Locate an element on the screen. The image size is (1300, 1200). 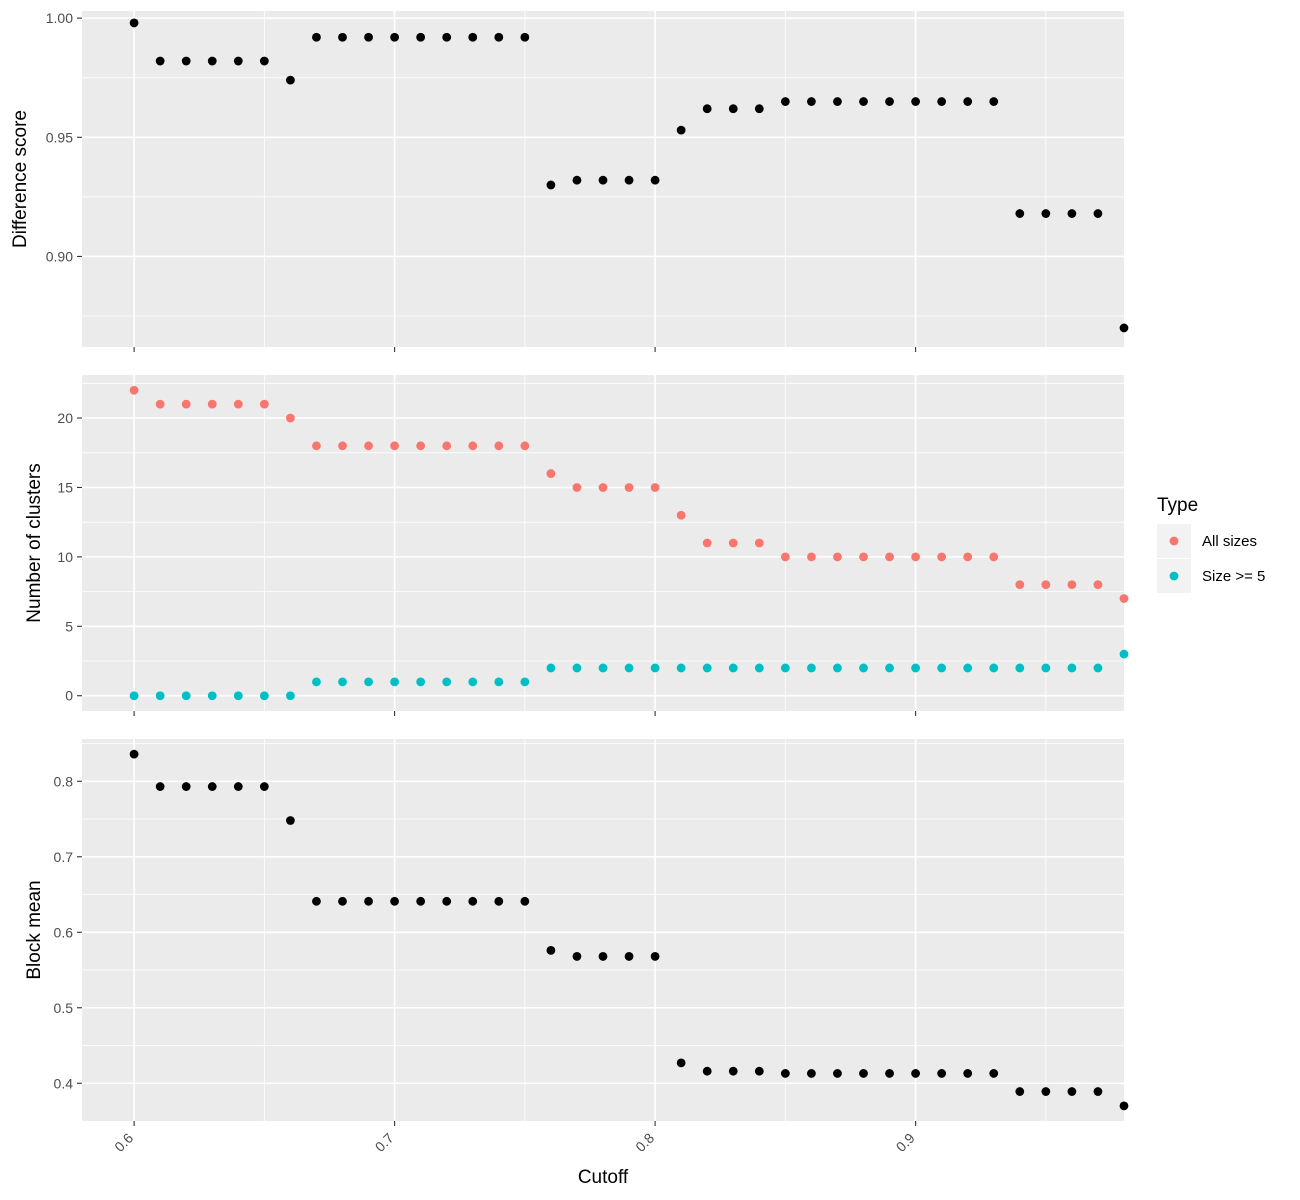
x-axis-title: Cutoff is located at coordinates (603, 1177).